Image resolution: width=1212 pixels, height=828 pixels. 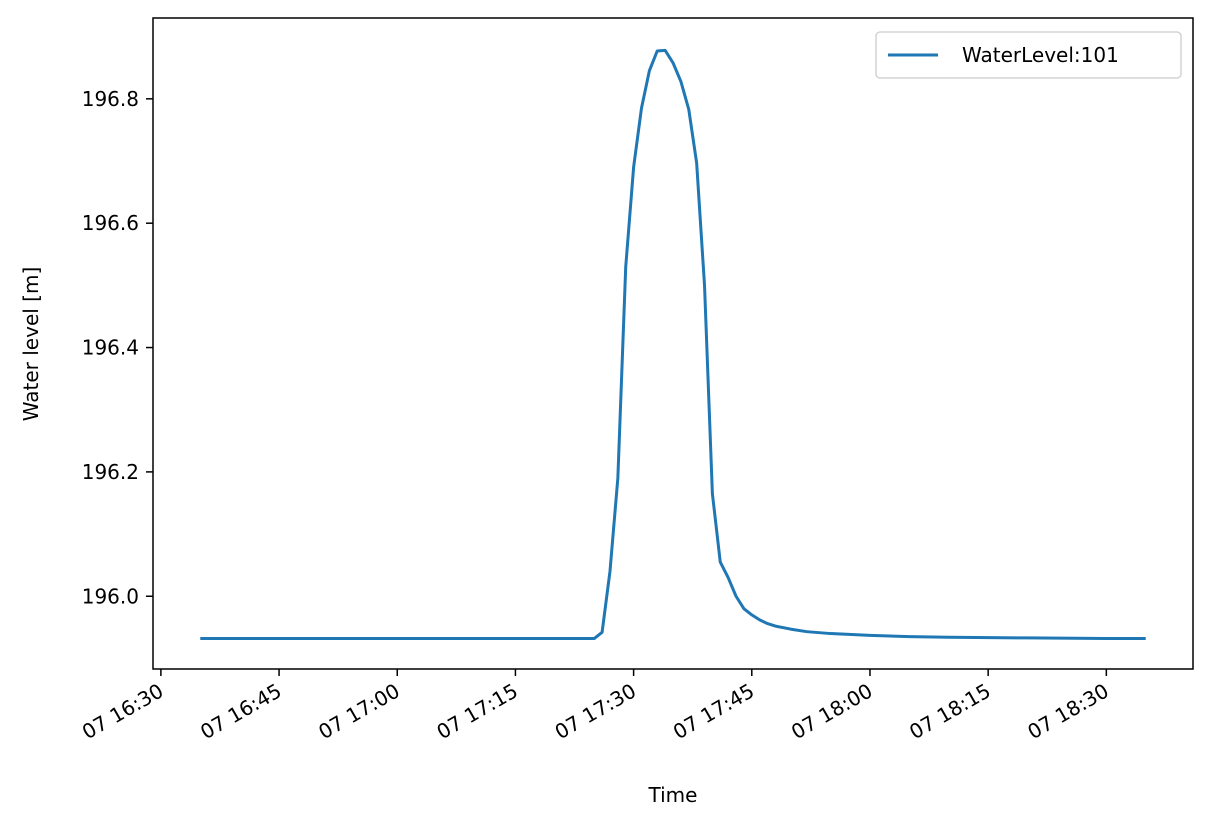 What do you see at coordinates (110, 223) in the screenshot?
I see `y-tick-label: 196.6` at bounding box center [110, 223].